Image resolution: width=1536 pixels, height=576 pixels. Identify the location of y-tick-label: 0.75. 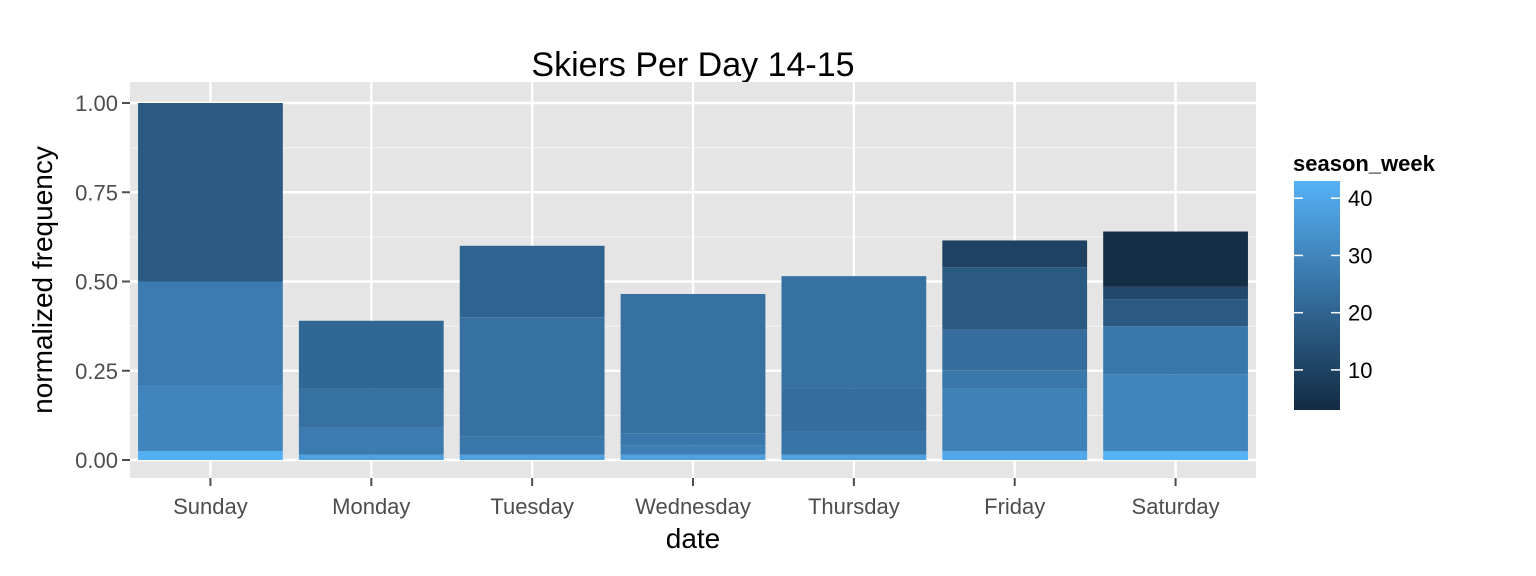
(96, 192).